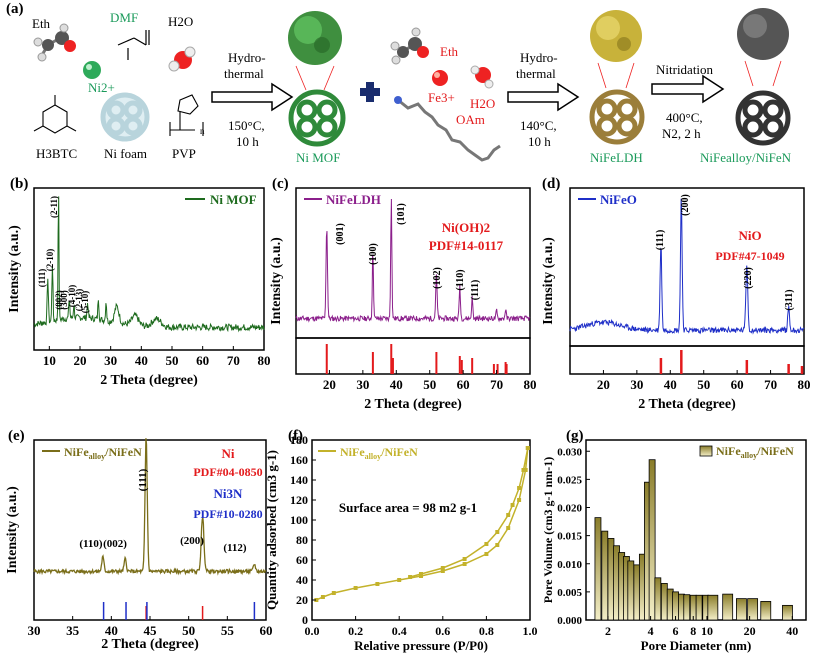  Describe the element at coordinates (409, 46) in the screenshot. I see `ethanol-molecule-2-icon` at that location.